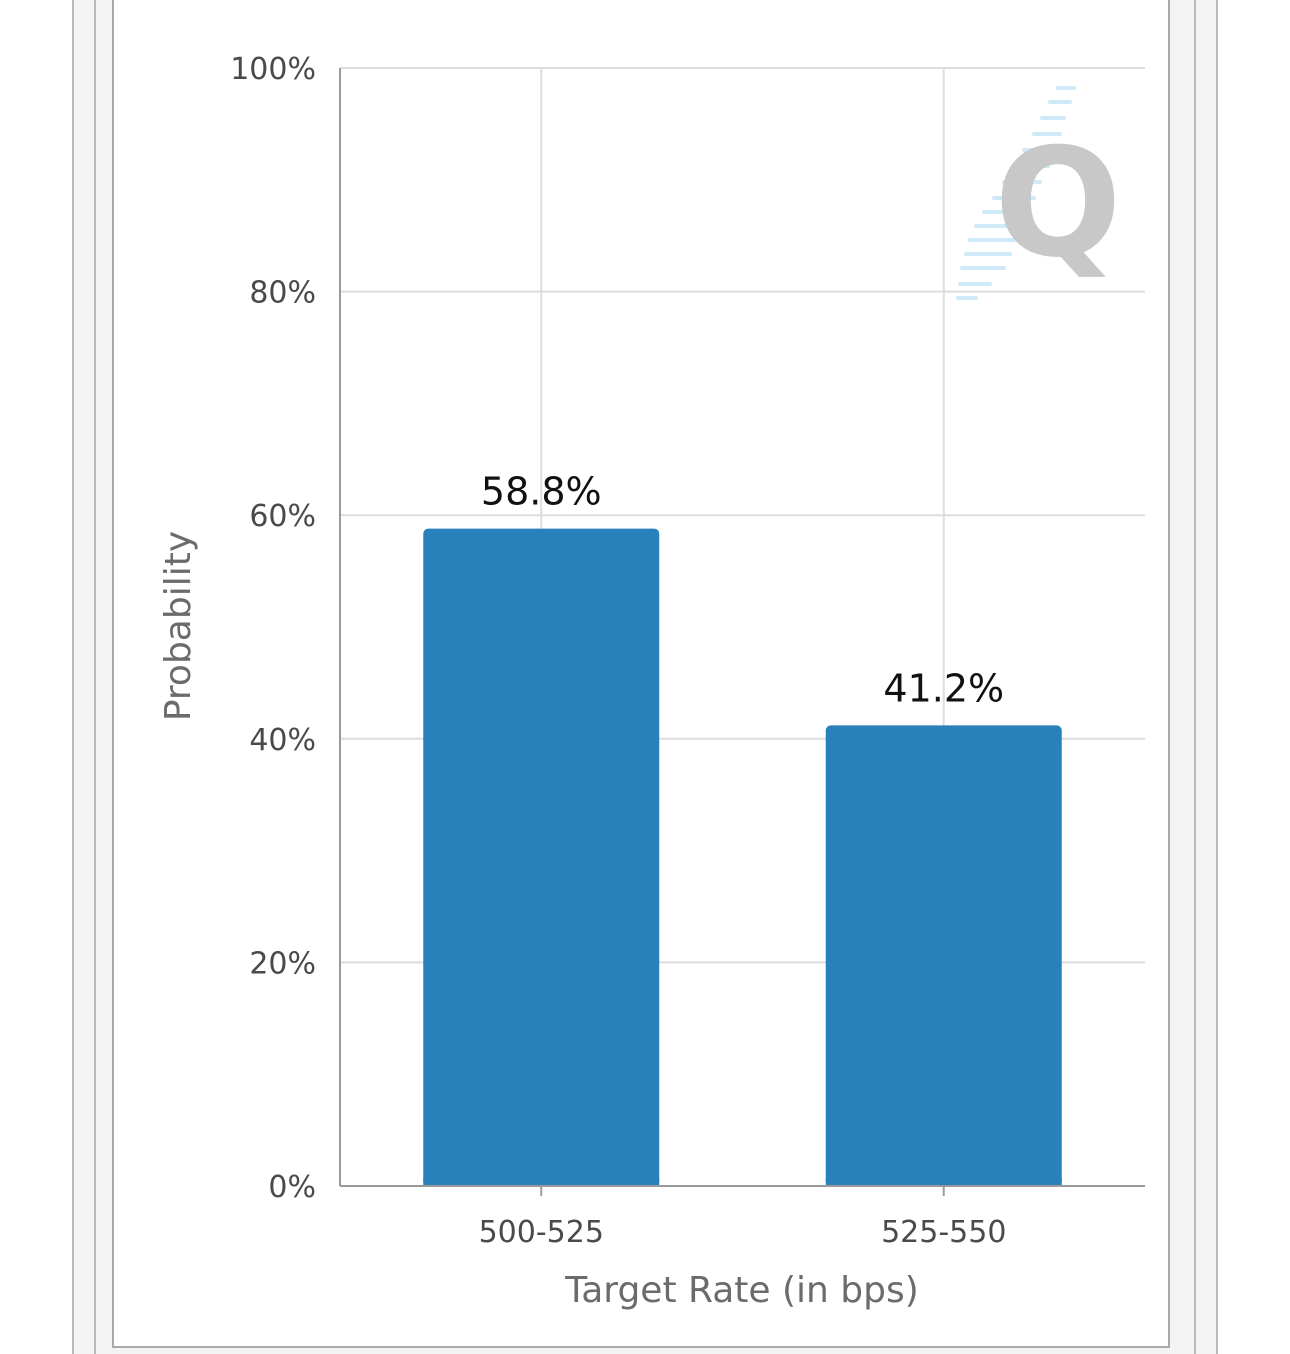 The image size is (1290, 1354). Describe the element at coordinates (541, 1232) in the screenshot. I see `x-tick-label: 500-525` at that location.